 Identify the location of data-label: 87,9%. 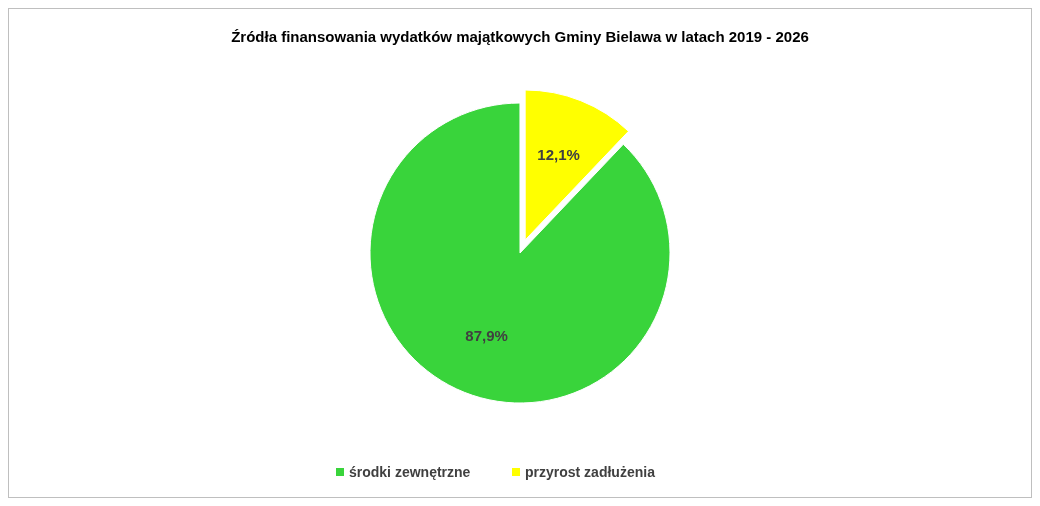
(486, 335).